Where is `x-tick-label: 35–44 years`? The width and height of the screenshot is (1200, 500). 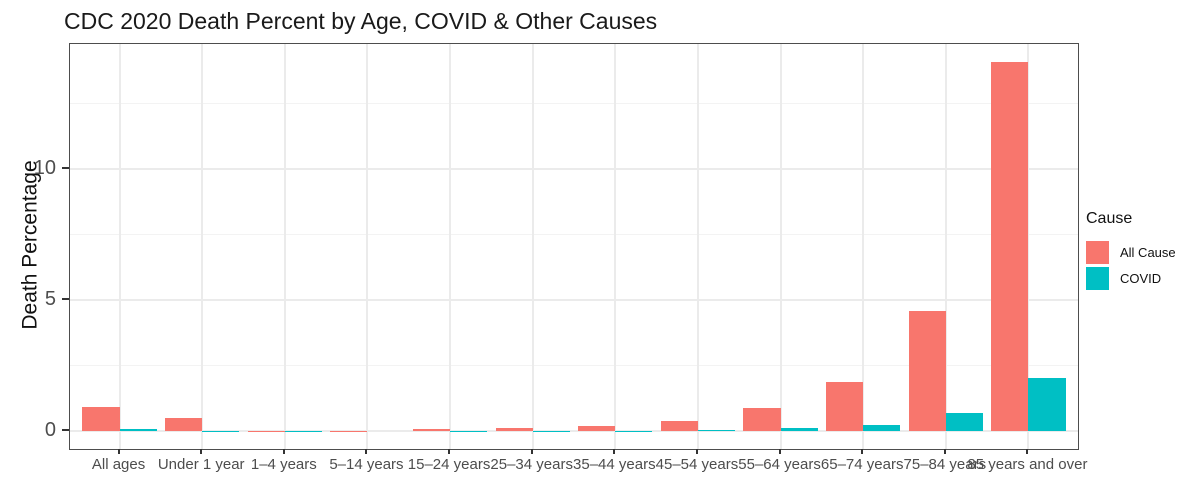 x-tick-label: 35–44 years is located at coordinates (614, 464).